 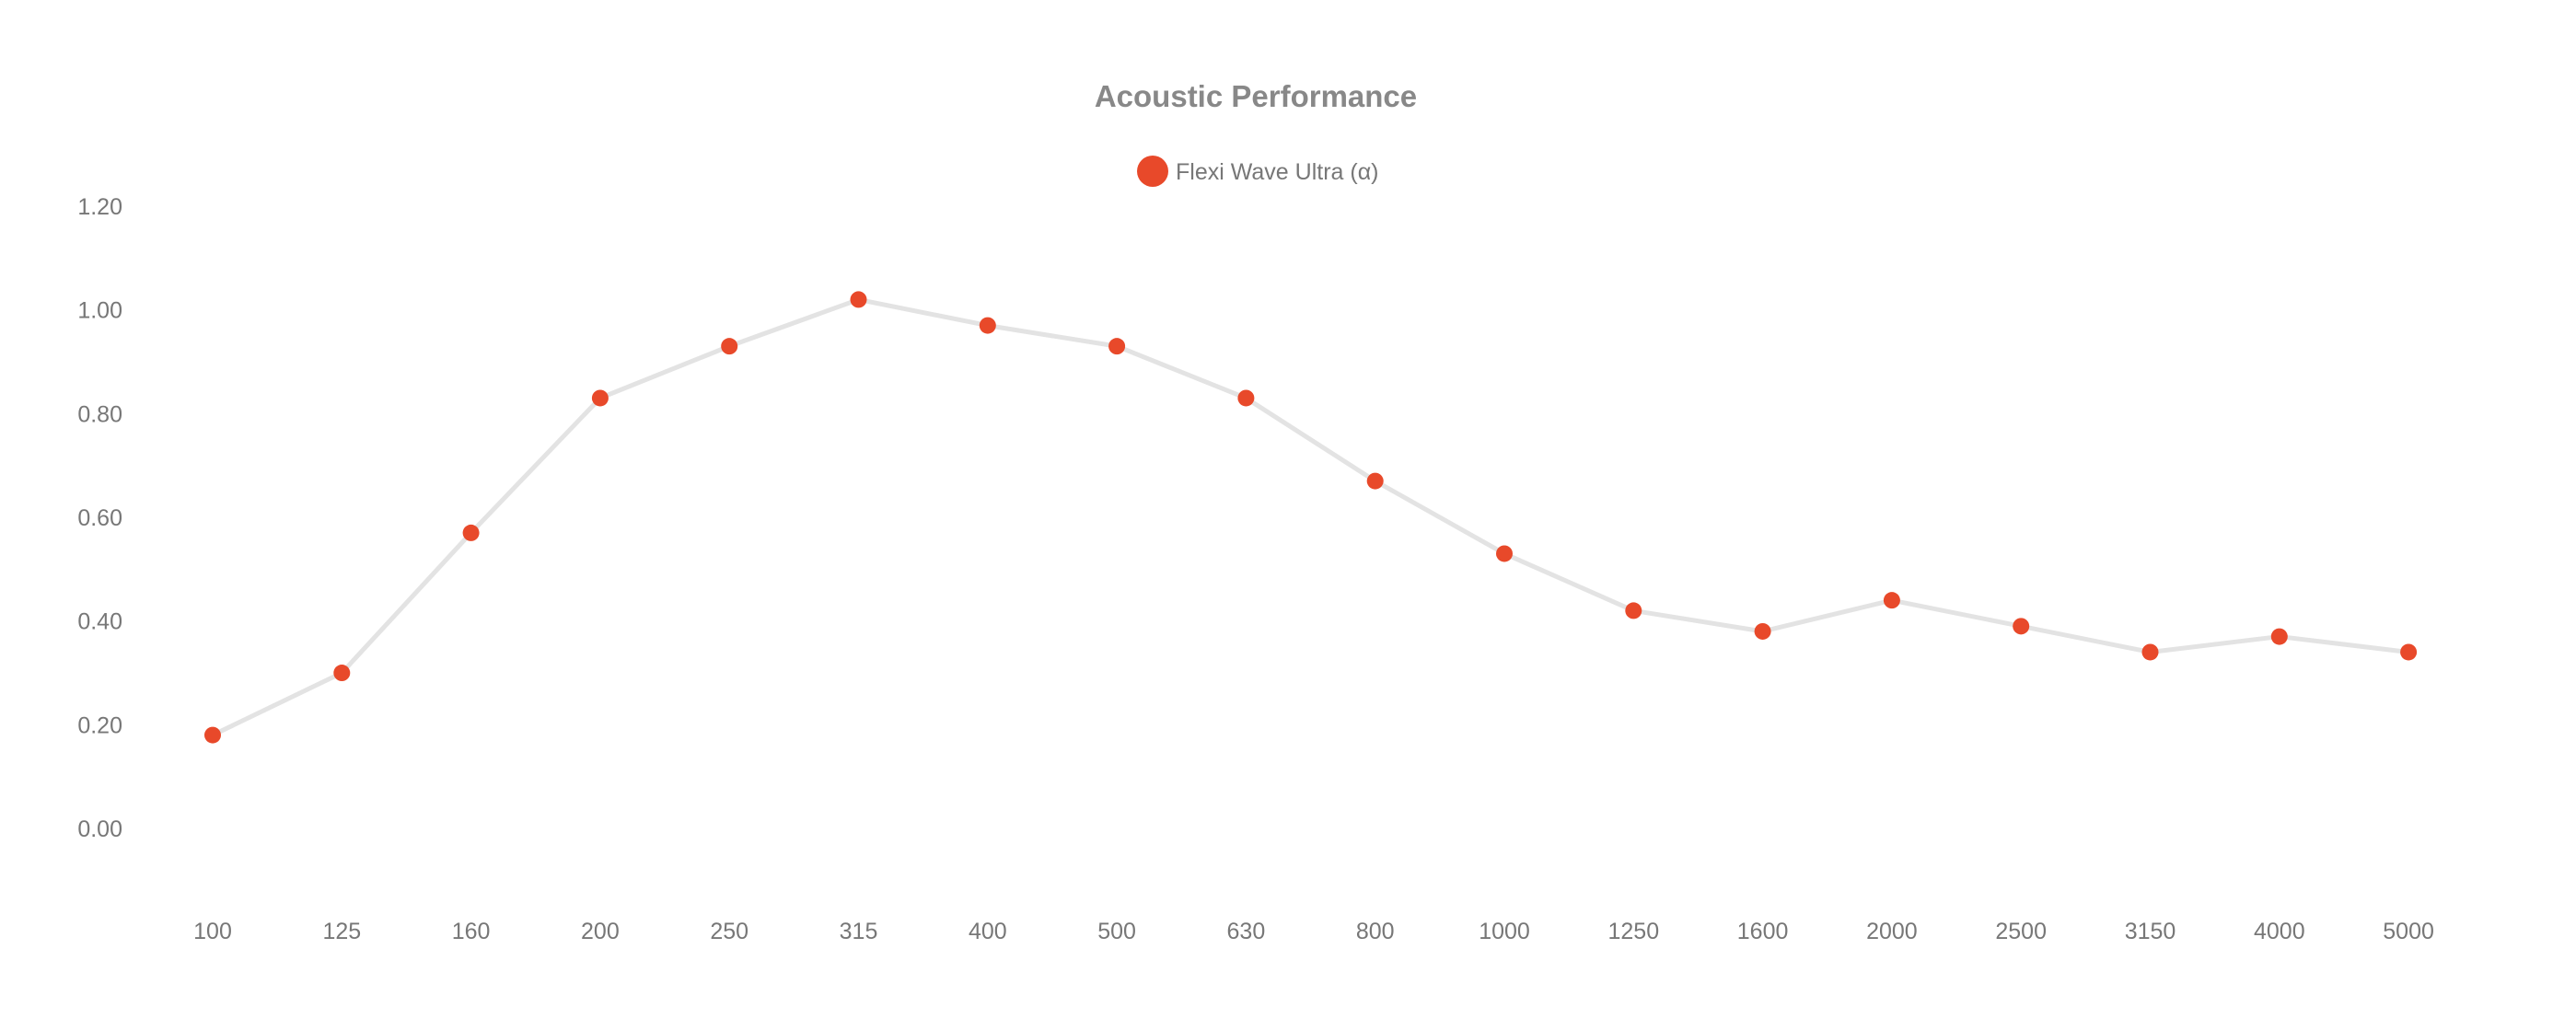 What do you see at coordinates (988, 931) in the screenshot?
I see `x-tick-label: 400` at bounding box center [988, 931].